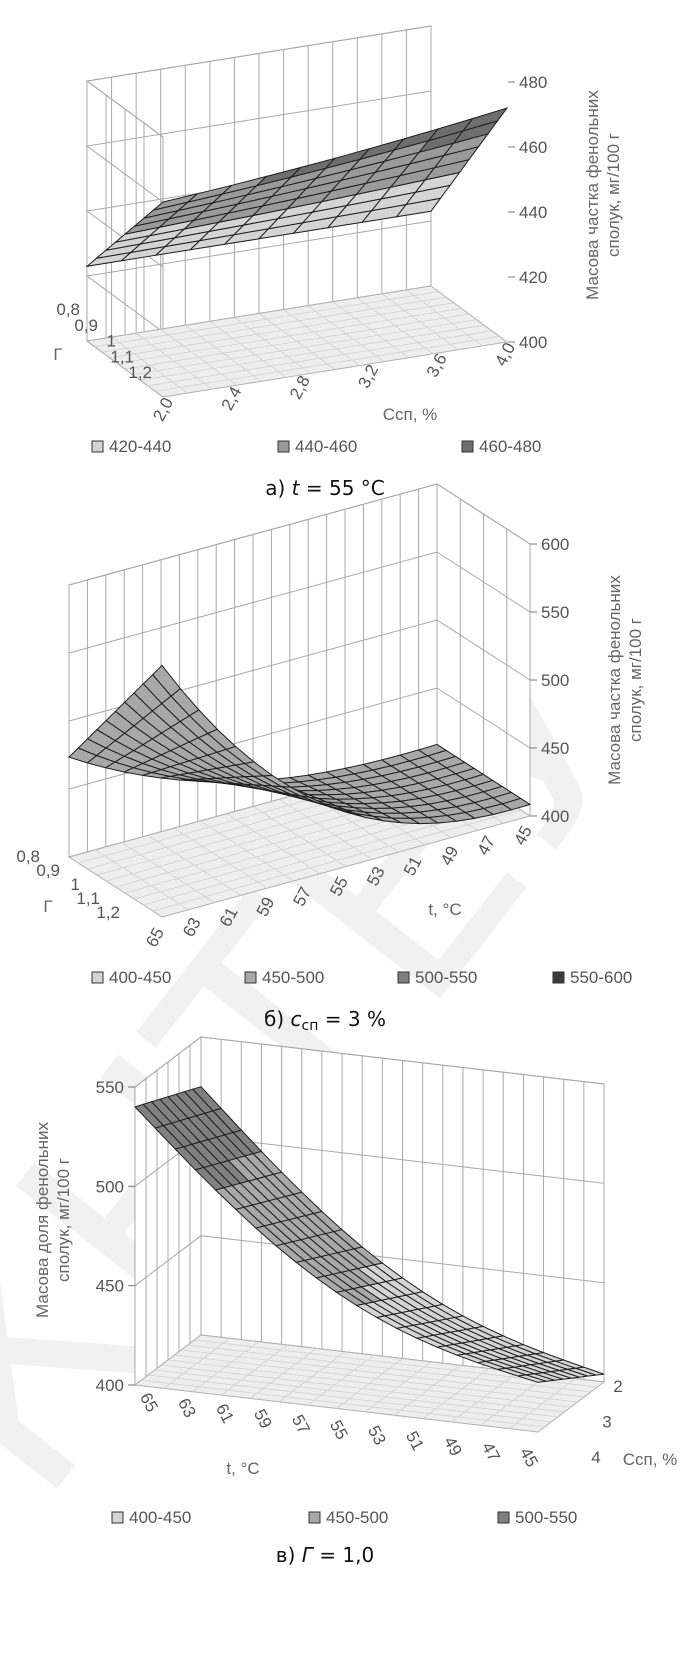 This screenshot has width=689, height=1673. I want to click on caption-prefix: в), so click(289, 1555).